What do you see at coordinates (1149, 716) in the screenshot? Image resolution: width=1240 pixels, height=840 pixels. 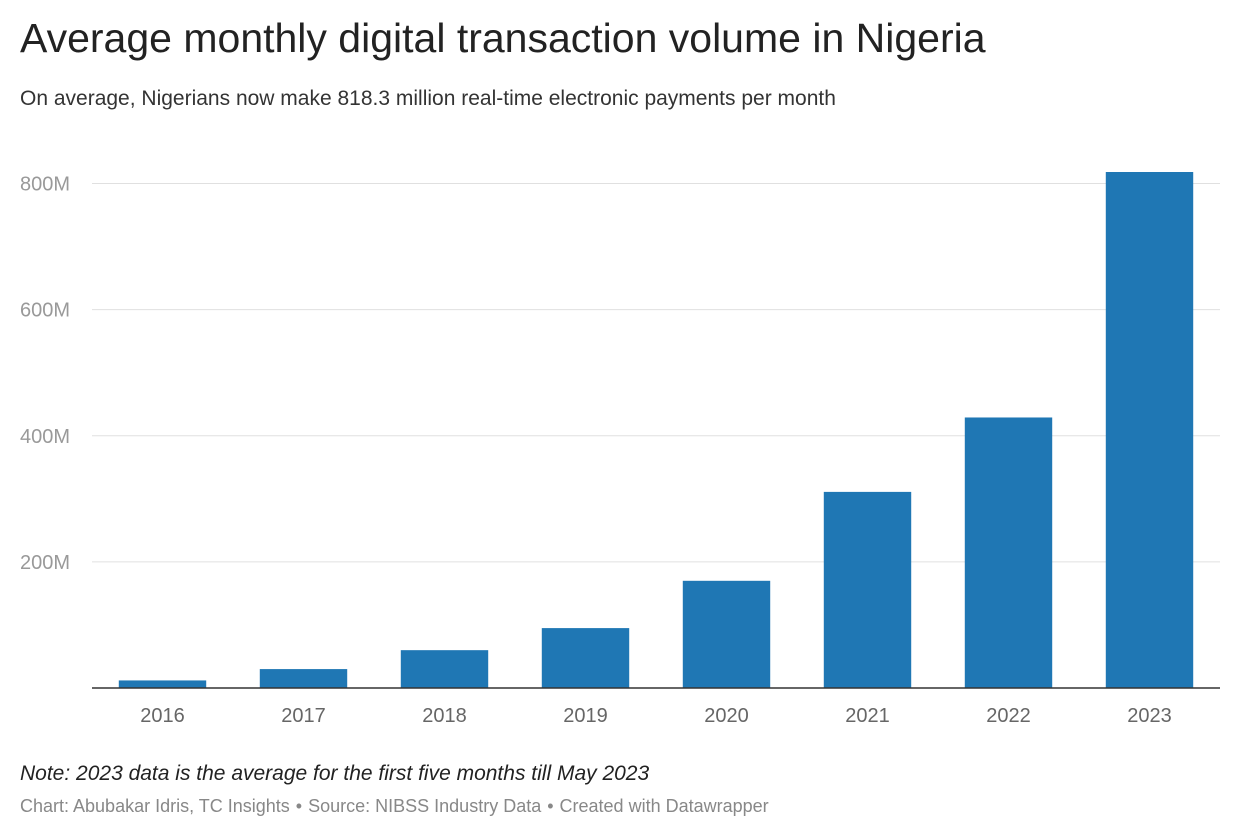 I see `x-tick-label: 2023` at bounding box center [1149, 716].